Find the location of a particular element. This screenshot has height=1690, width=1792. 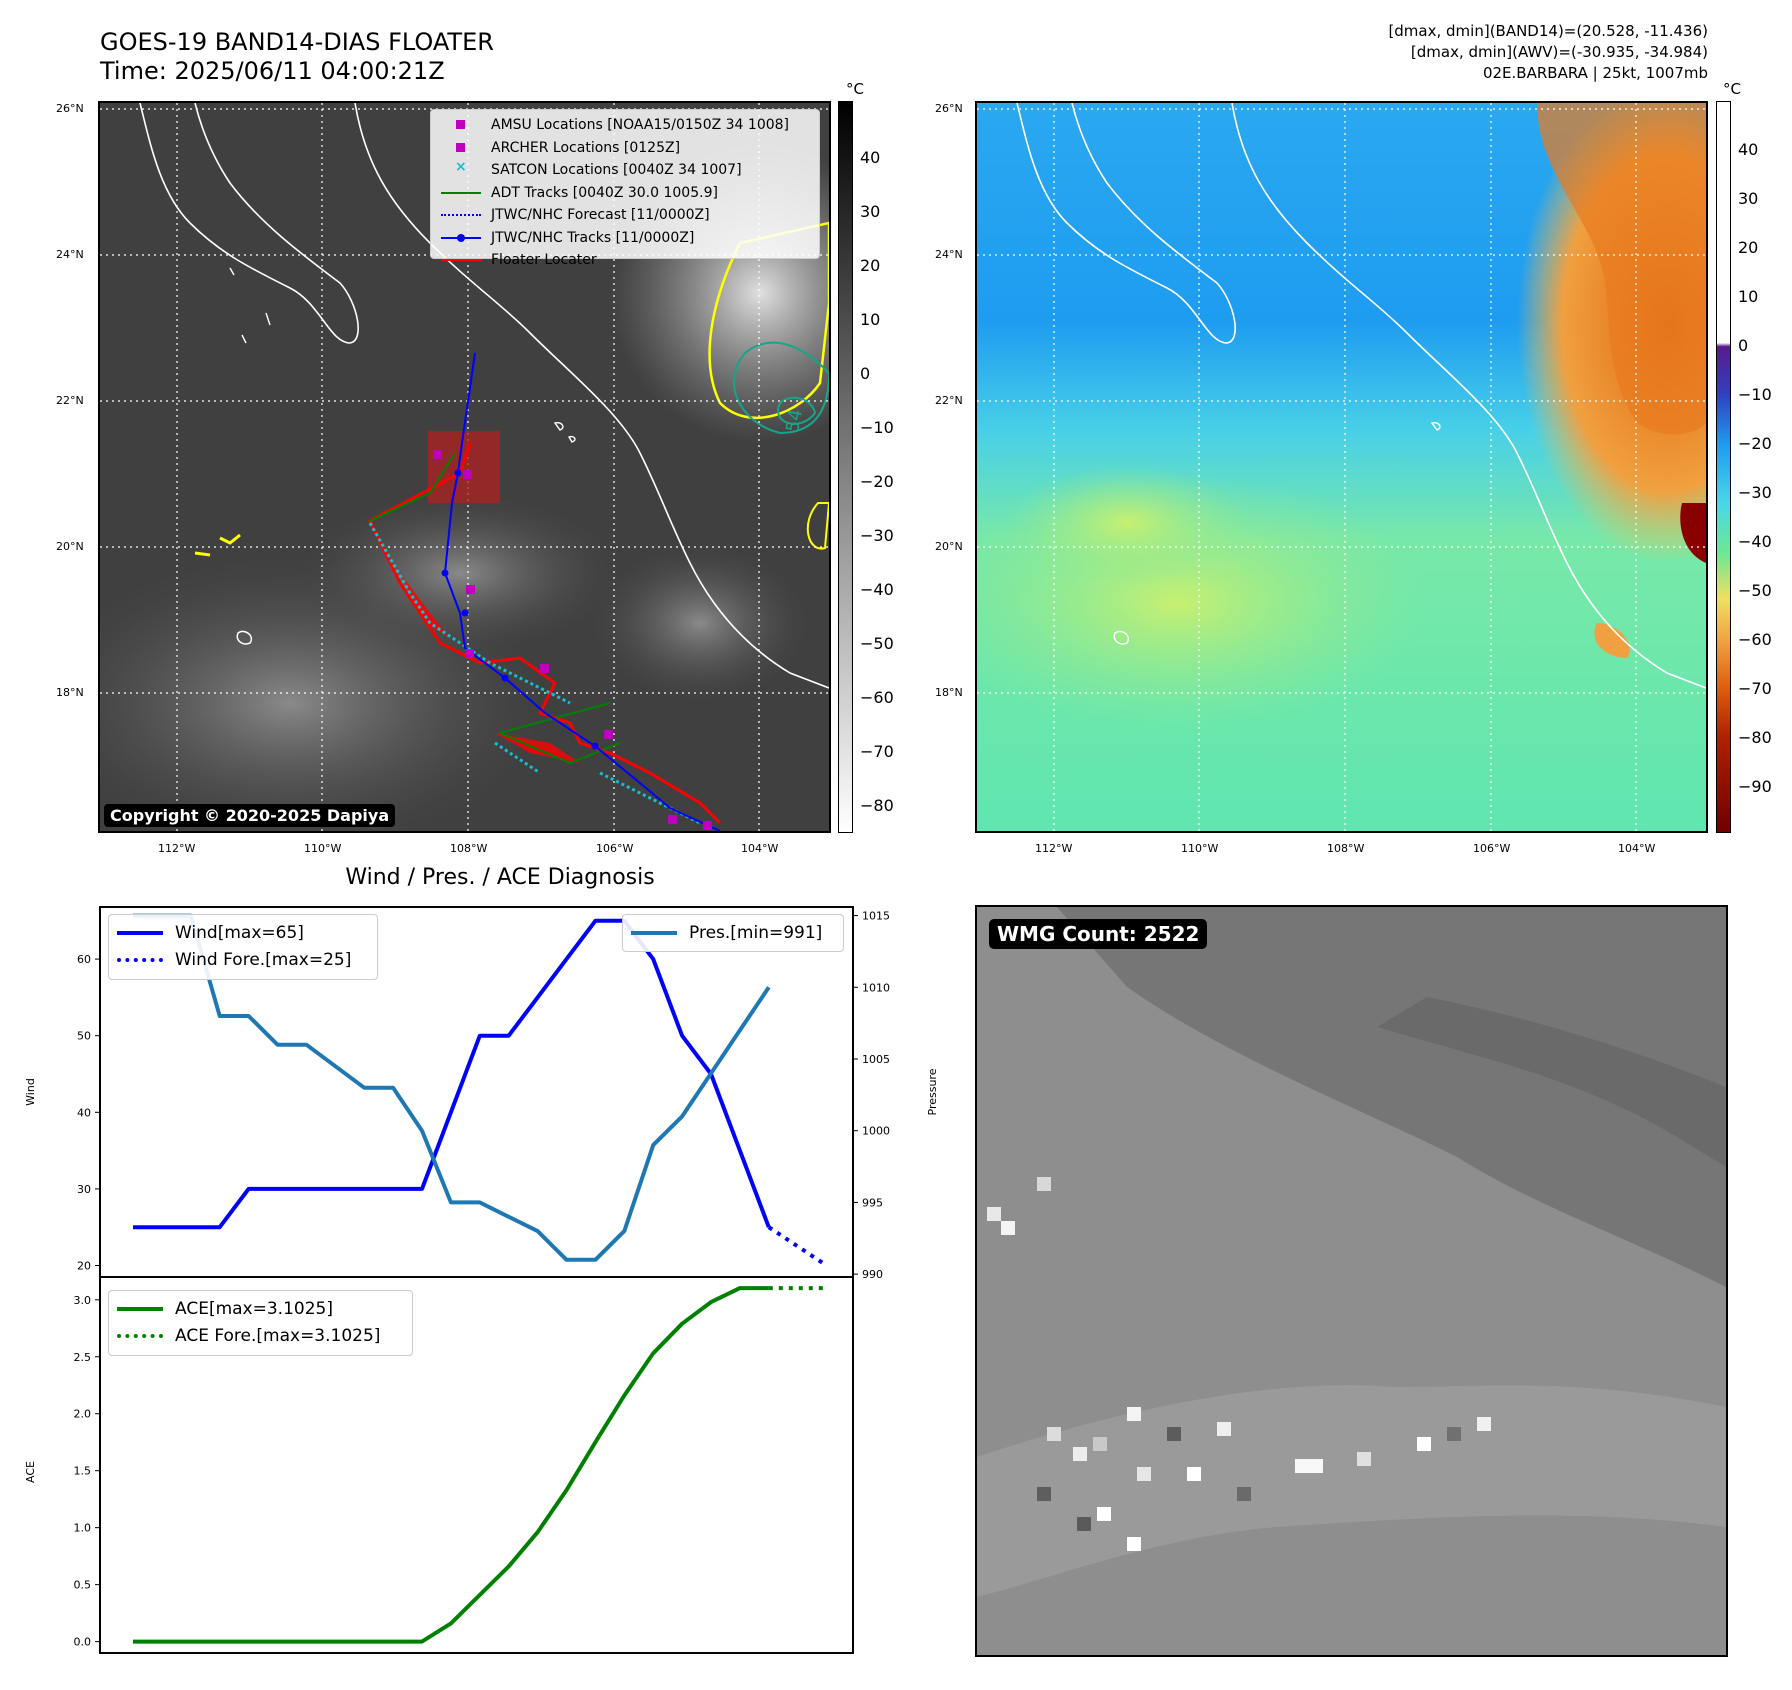

gray-cb-tick: −30 is located at coordinates (877, 535).